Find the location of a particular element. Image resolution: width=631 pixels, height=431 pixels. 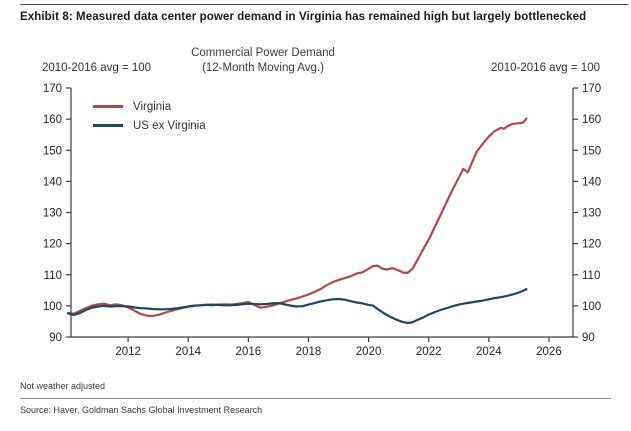

y-tick-label-left: 100 is located at coordinates (52, 307).